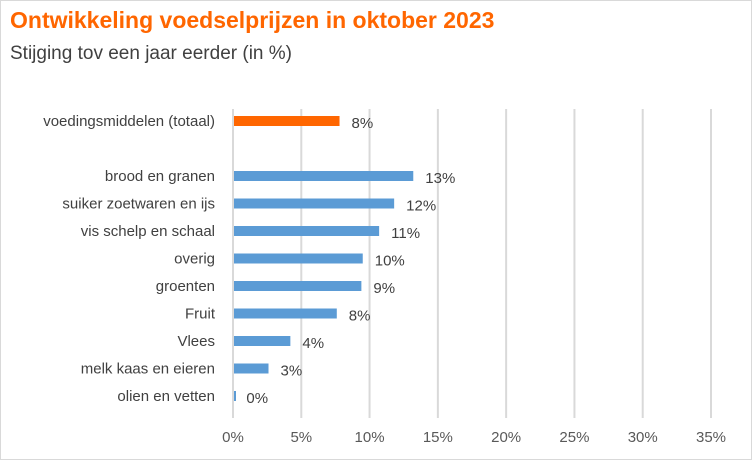 Image resolution: width=752 pixels, height=460 pixels. Describe the element at coordinates (421, 206) in the screenshot. I see `data-label: 12%` at that location.